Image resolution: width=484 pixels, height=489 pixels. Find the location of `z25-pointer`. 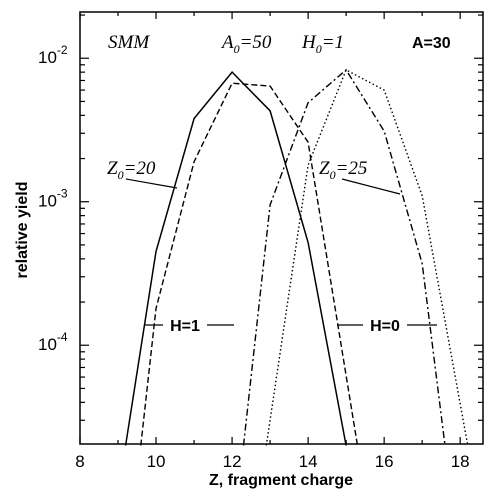

z25-pointer is located at coordinates (371, 186).